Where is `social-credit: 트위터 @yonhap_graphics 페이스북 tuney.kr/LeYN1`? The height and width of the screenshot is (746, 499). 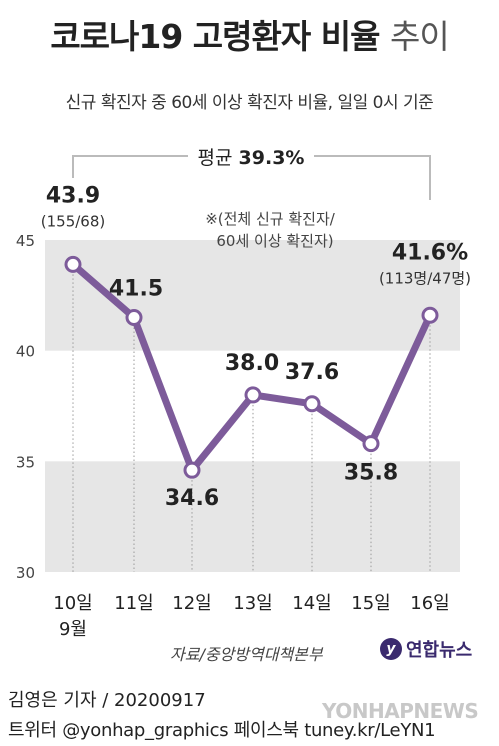
social-credit: 트위터 @yonhap_graphics 페이스북 tuney.kr/LeYN1 is located at coordinates (222, 730).